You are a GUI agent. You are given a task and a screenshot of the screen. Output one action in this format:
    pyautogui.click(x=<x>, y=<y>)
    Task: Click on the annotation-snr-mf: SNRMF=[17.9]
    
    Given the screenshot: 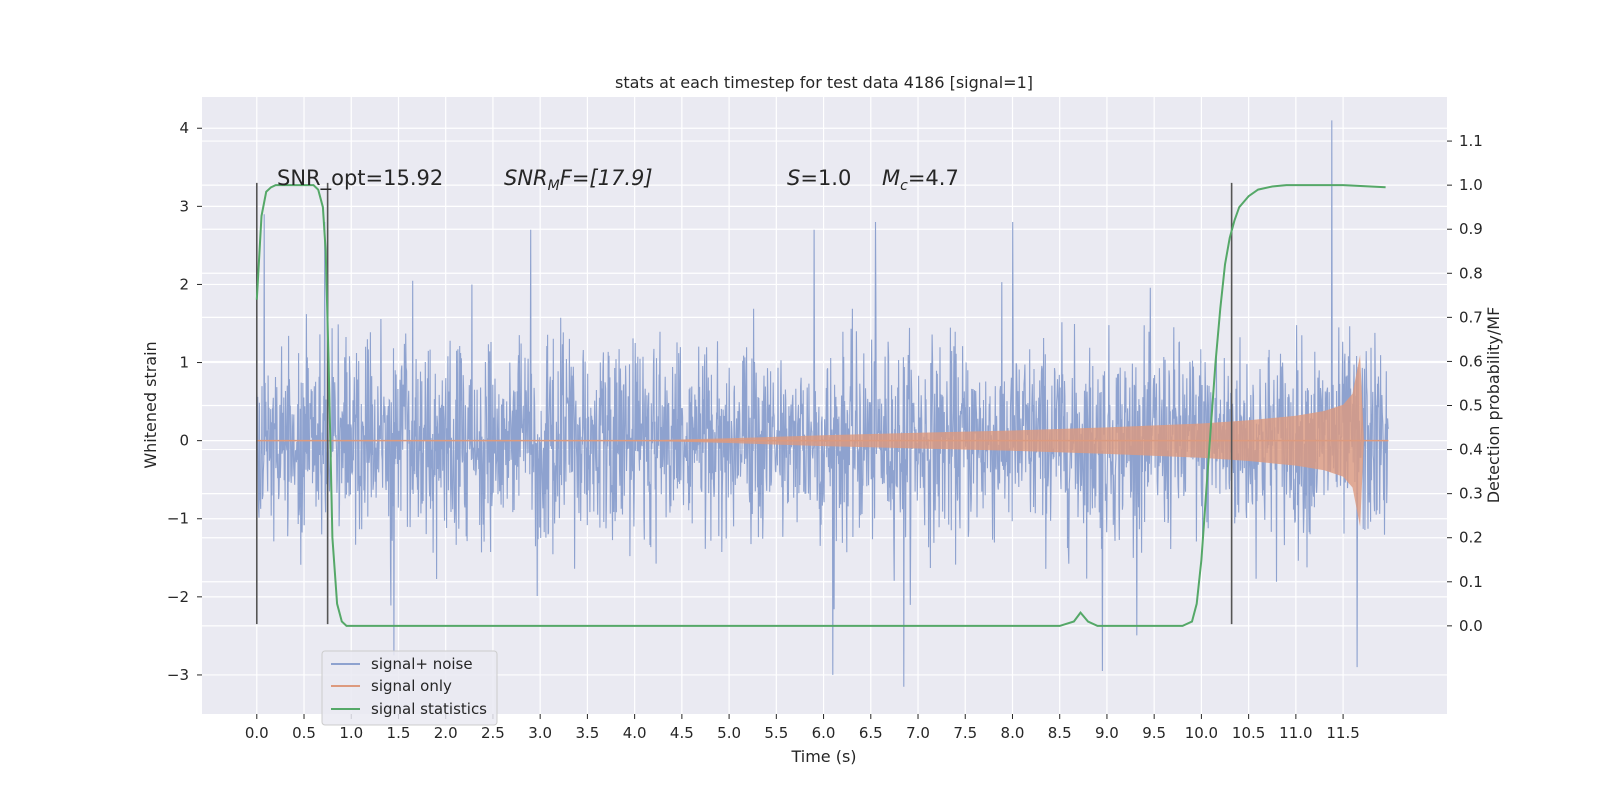 What is the action you would take?
    pyautogui.click(x=578, y=180)
    